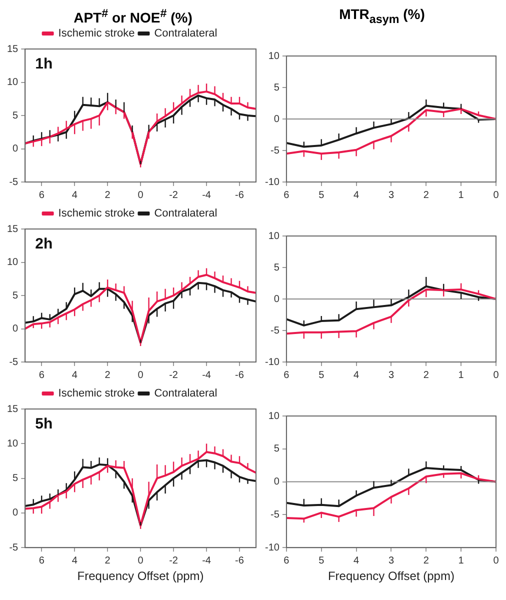 The image size is (506, 600). I want to click on annotation: 2h, so click(44, 244).